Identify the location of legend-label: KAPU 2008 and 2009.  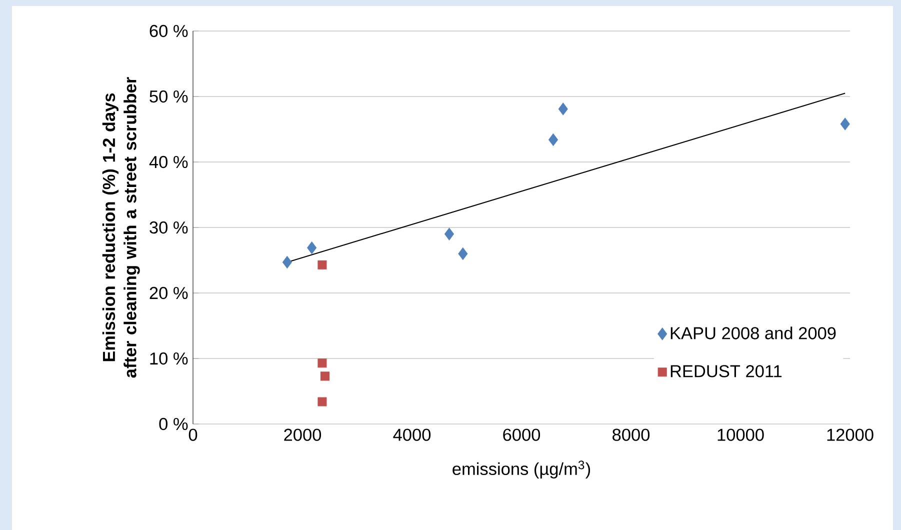
(753, 333).